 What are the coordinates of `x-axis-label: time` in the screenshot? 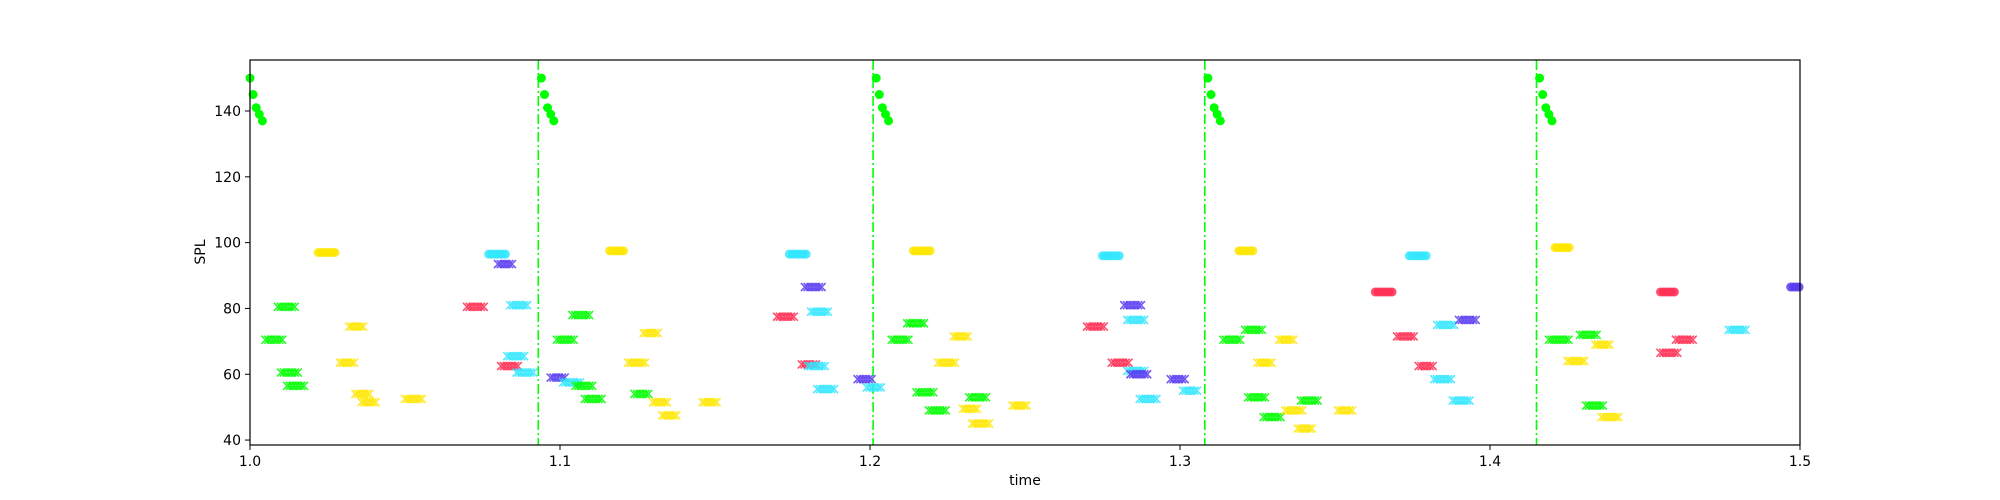 It's located at (1025, 481).